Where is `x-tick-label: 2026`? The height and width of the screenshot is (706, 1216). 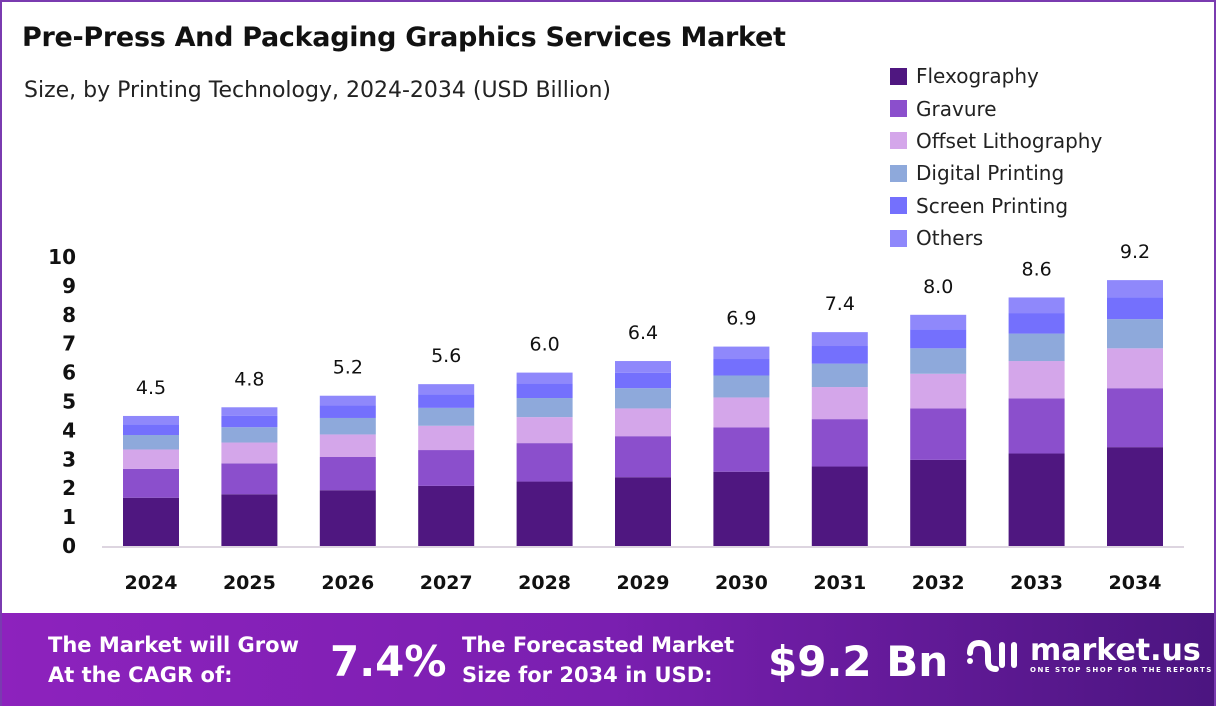 x-tick-label: 2026 is located at coordinates (347, 583).